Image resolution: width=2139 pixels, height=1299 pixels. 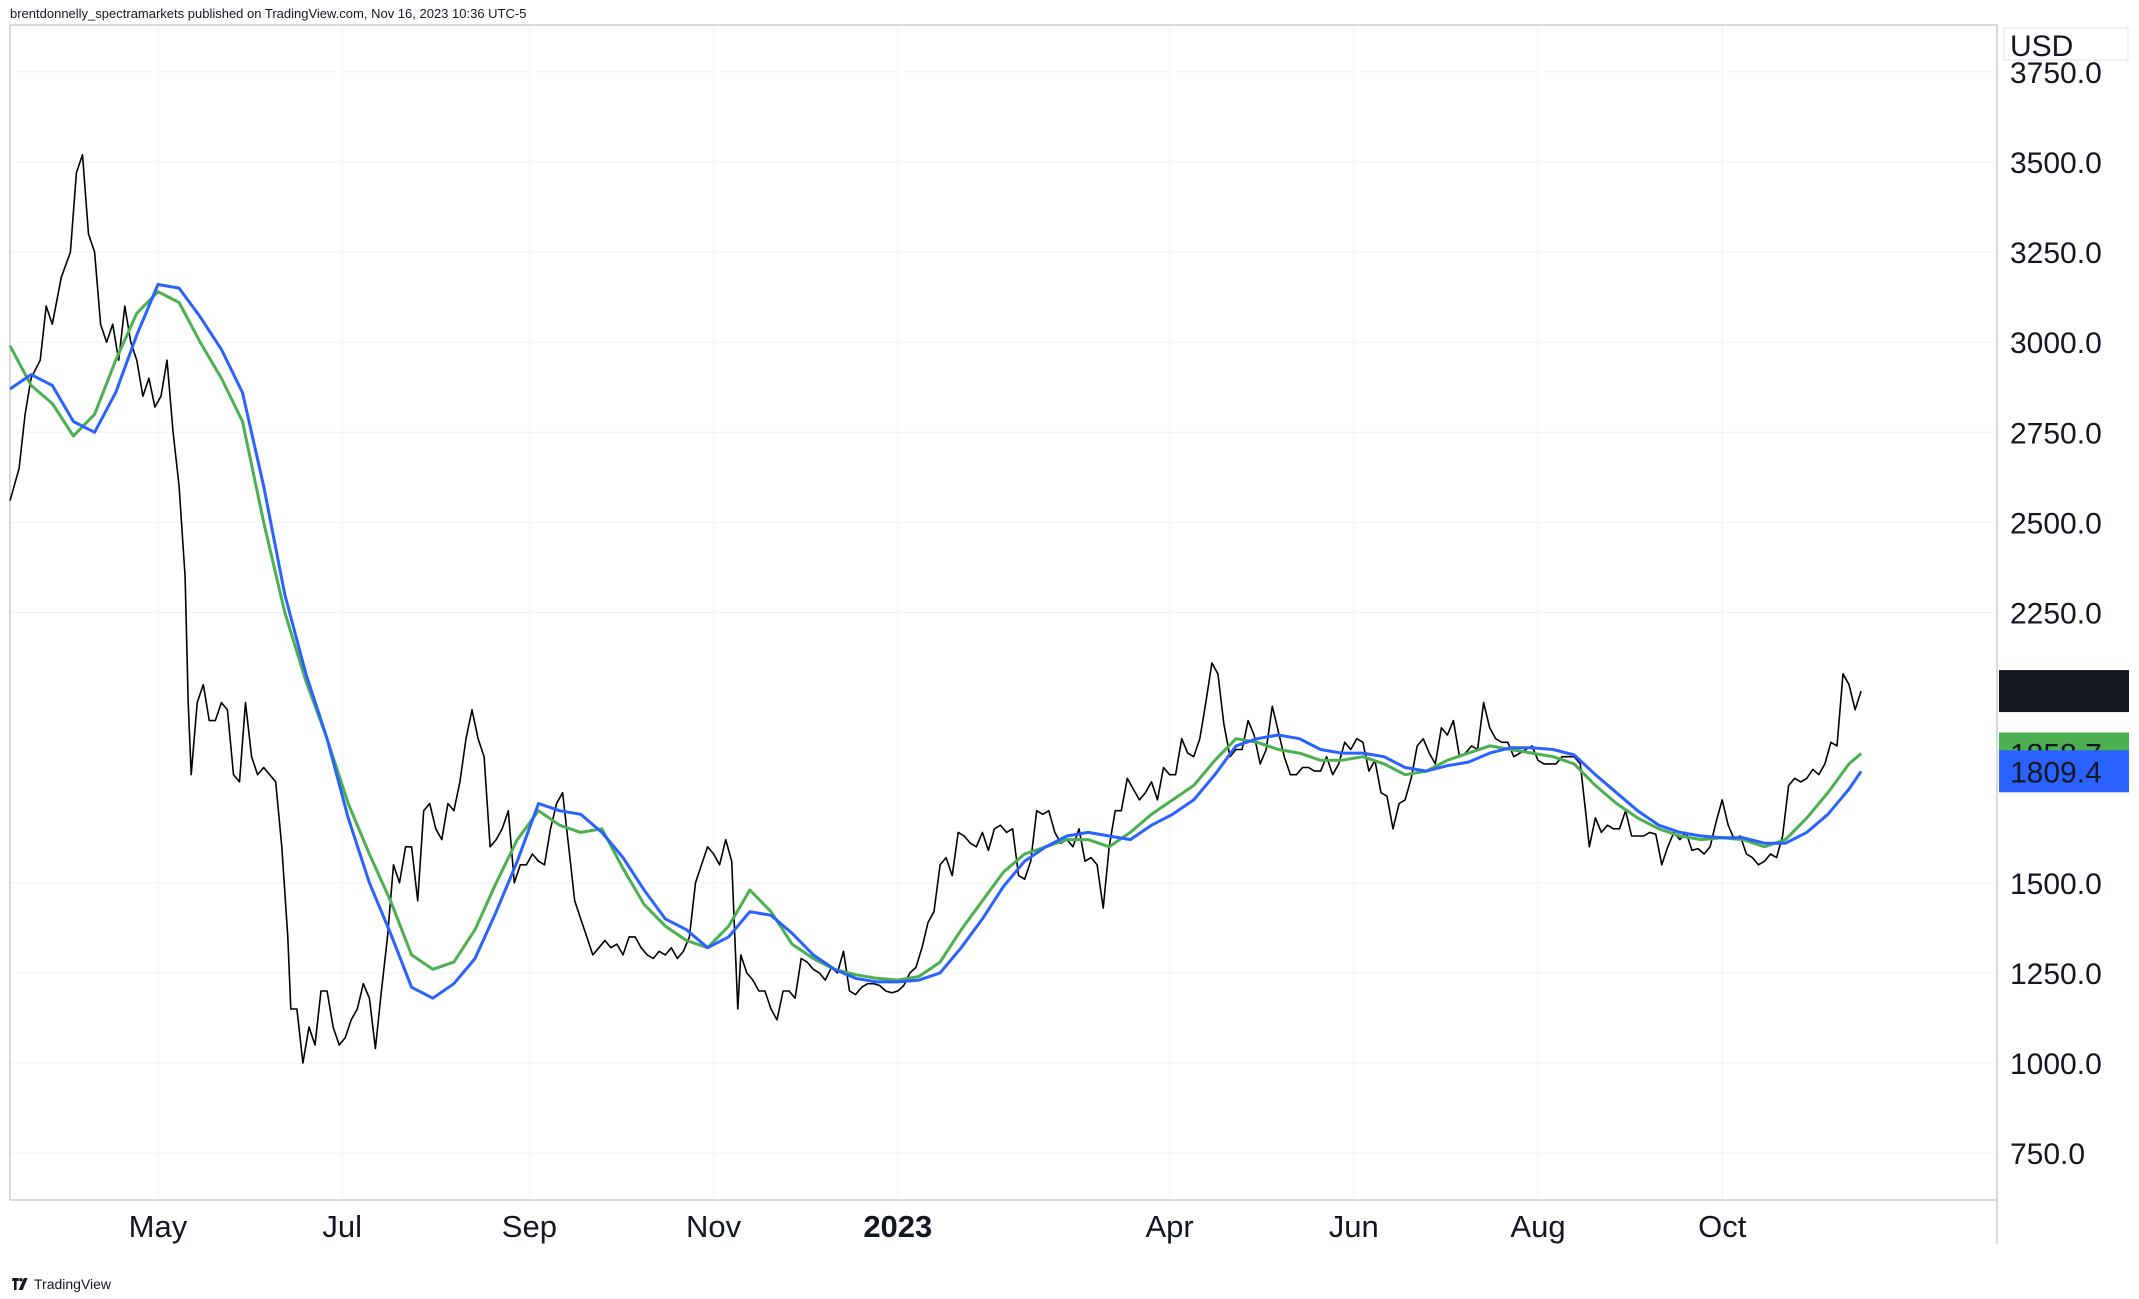 What do you see at coordinates (1722, 1226) in the screenshot?
I see `x-tick-label: Oct` at bounding box center [1722, 1226].